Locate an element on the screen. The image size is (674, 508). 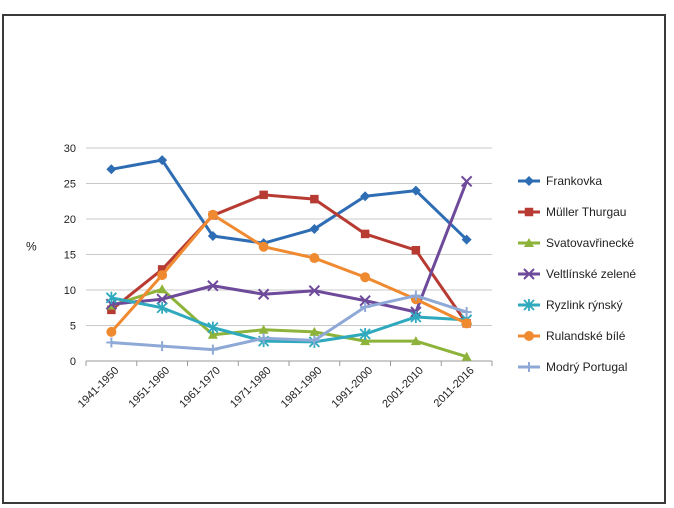
legend-label: Svatovavřinecké is located at coordinates (590, 243).